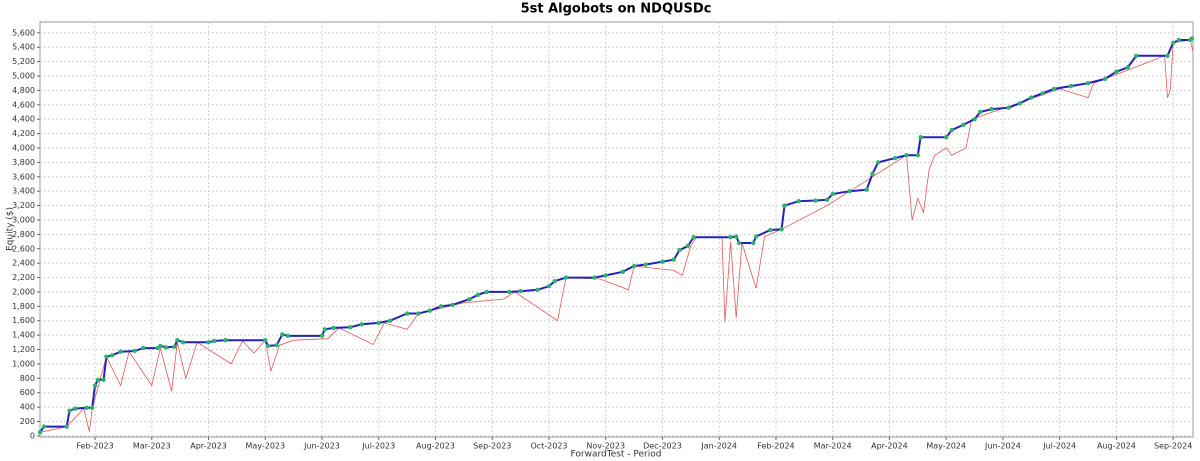  Describe the element at coordinates (23, 320) in the screenshot. I see `y-tick-label: 1,600` at that location.